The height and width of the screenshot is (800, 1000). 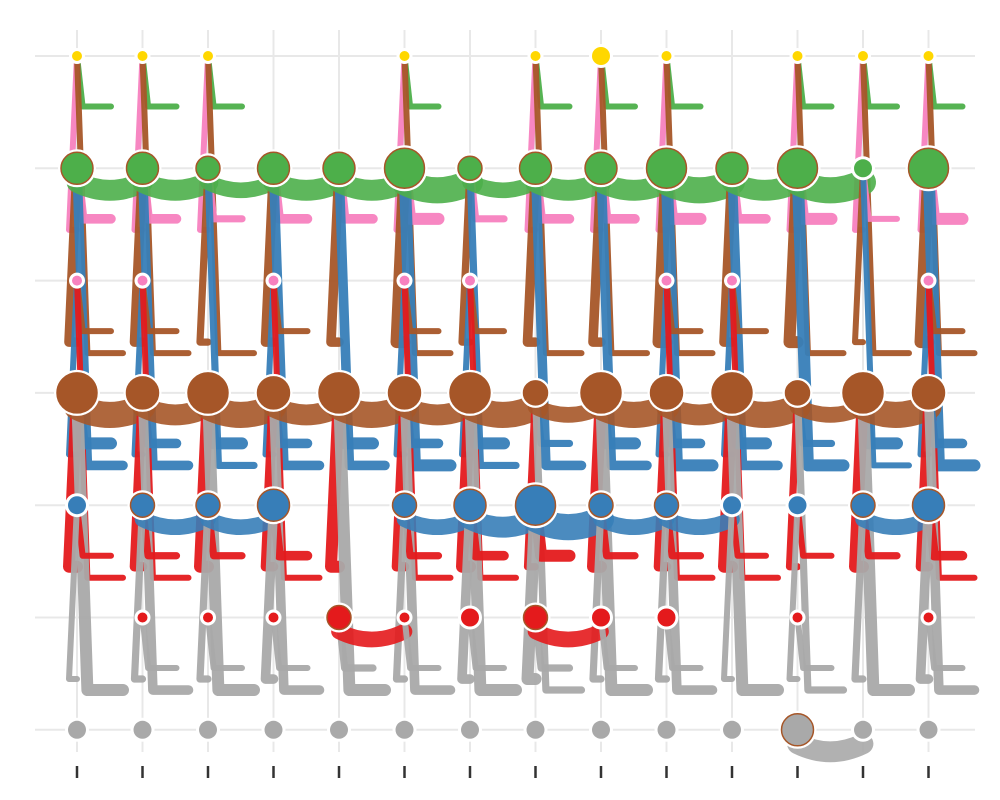 What do you see at coordinates (732, 729) in the screenshot?
I see `point-row1-x11` at bounding box center [732, 729].